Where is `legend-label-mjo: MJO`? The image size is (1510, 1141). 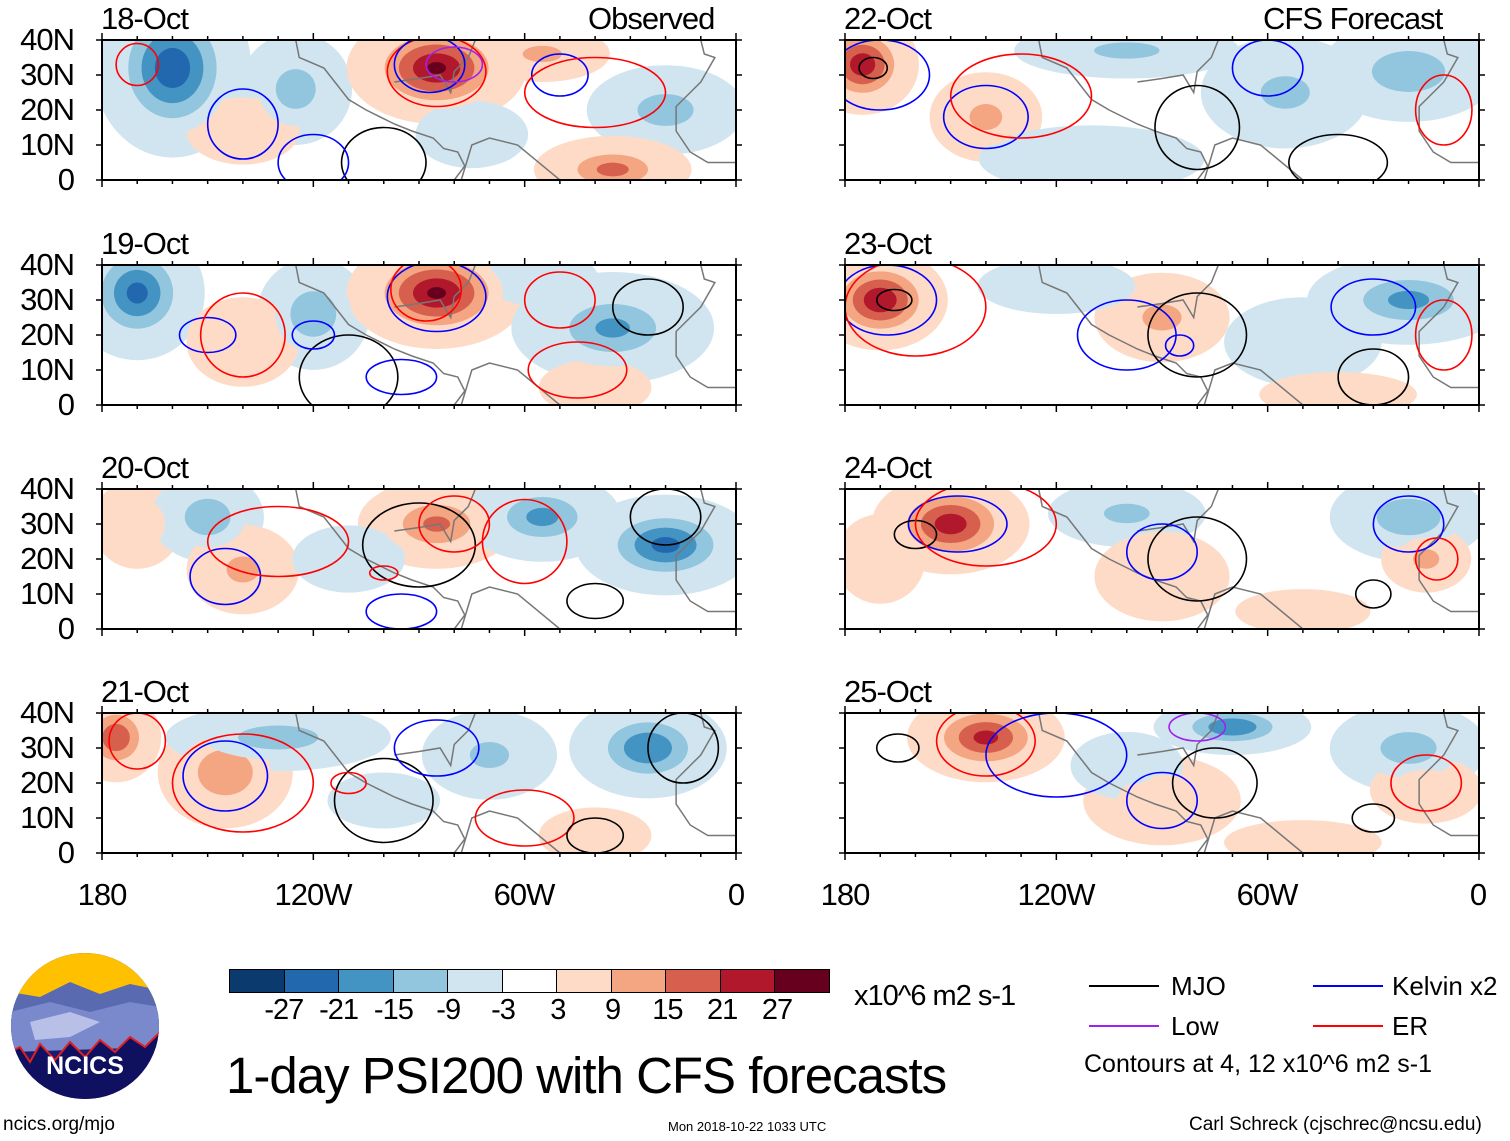
legend-label-mjo: MJO is located at coordinates (1198, 986).